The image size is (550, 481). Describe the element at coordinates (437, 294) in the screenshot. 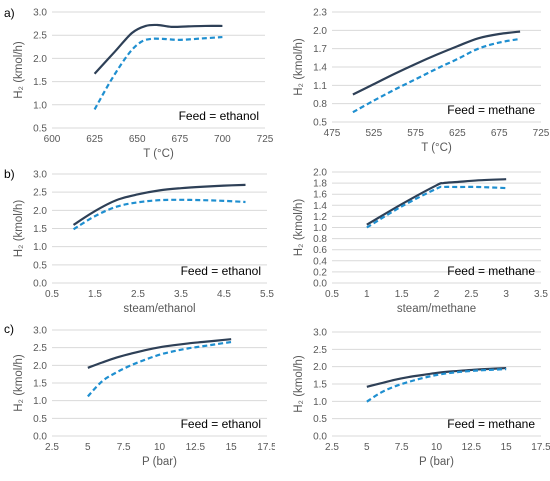

I see `x-tick-label: 2` at that location.